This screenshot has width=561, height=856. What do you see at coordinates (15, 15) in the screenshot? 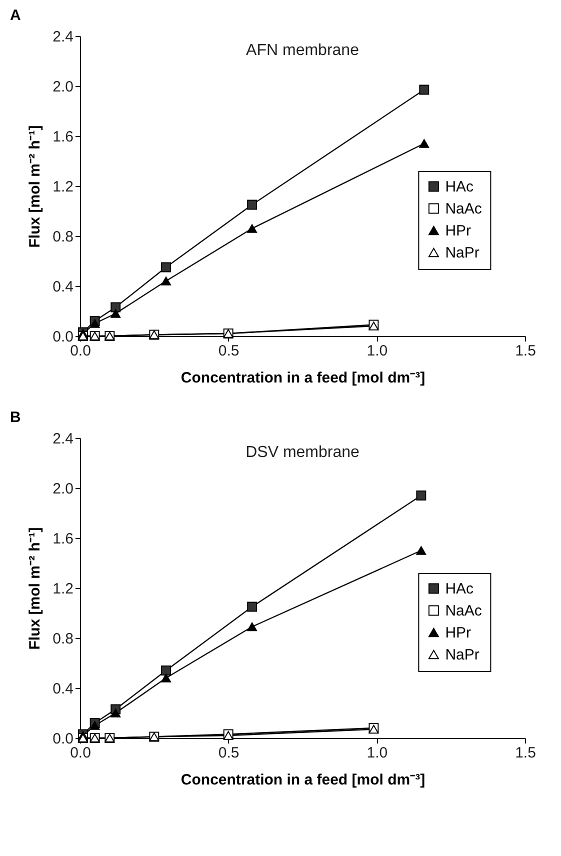
I see `text: A` at bounding box center [15, 15].